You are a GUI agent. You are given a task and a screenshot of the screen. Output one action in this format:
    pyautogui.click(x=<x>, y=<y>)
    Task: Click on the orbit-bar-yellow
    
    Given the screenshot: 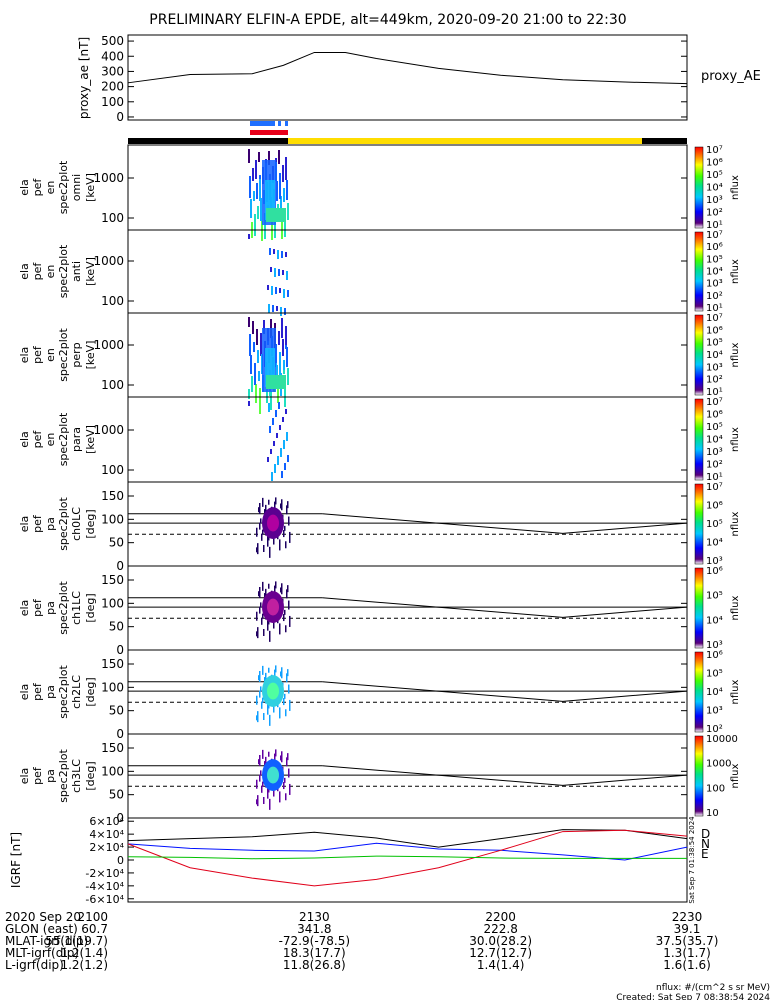 What is the action you would take?
    pyautogui.click(x=465, y=141)
    